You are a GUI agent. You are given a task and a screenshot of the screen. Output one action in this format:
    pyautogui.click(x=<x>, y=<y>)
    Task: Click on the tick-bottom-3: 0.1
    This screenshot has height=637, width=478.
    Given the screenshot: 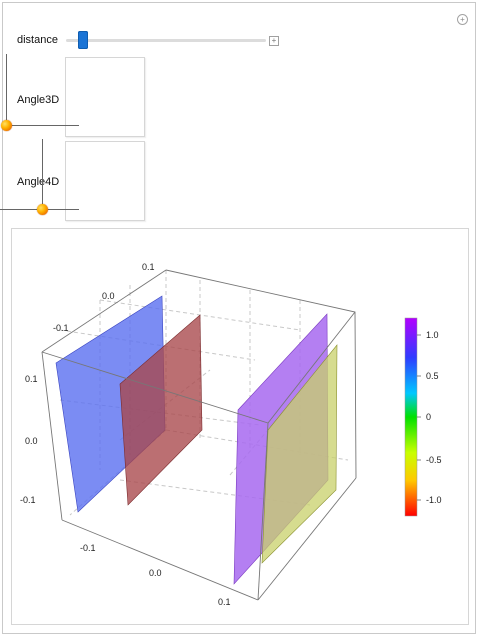 What is the action you would take?
    pyautogui.click(x=224, y=602)
    